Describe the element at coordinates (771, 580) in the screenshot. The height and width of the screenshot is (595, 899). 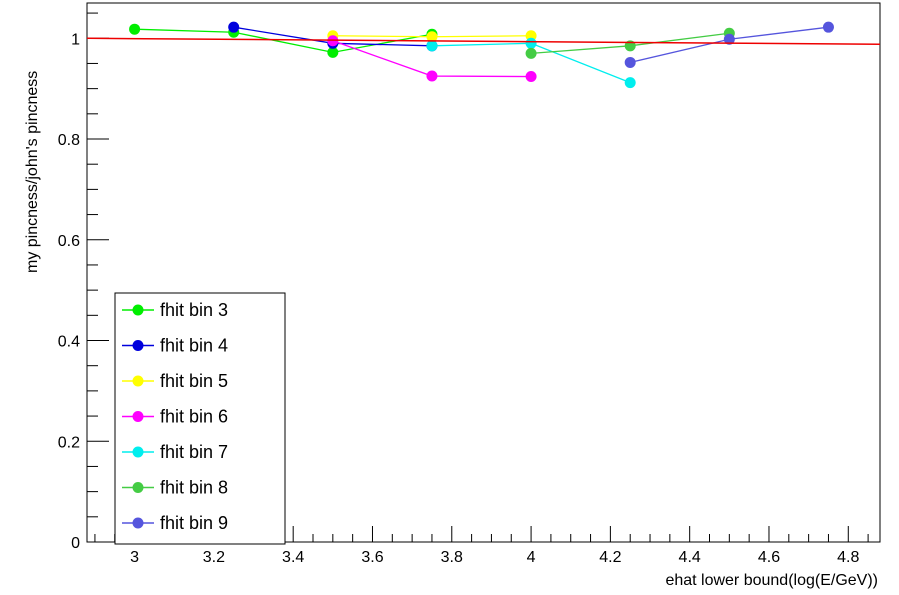
I see `x-axis-title: ehat lower bound(log(E/GeV))` at that location.